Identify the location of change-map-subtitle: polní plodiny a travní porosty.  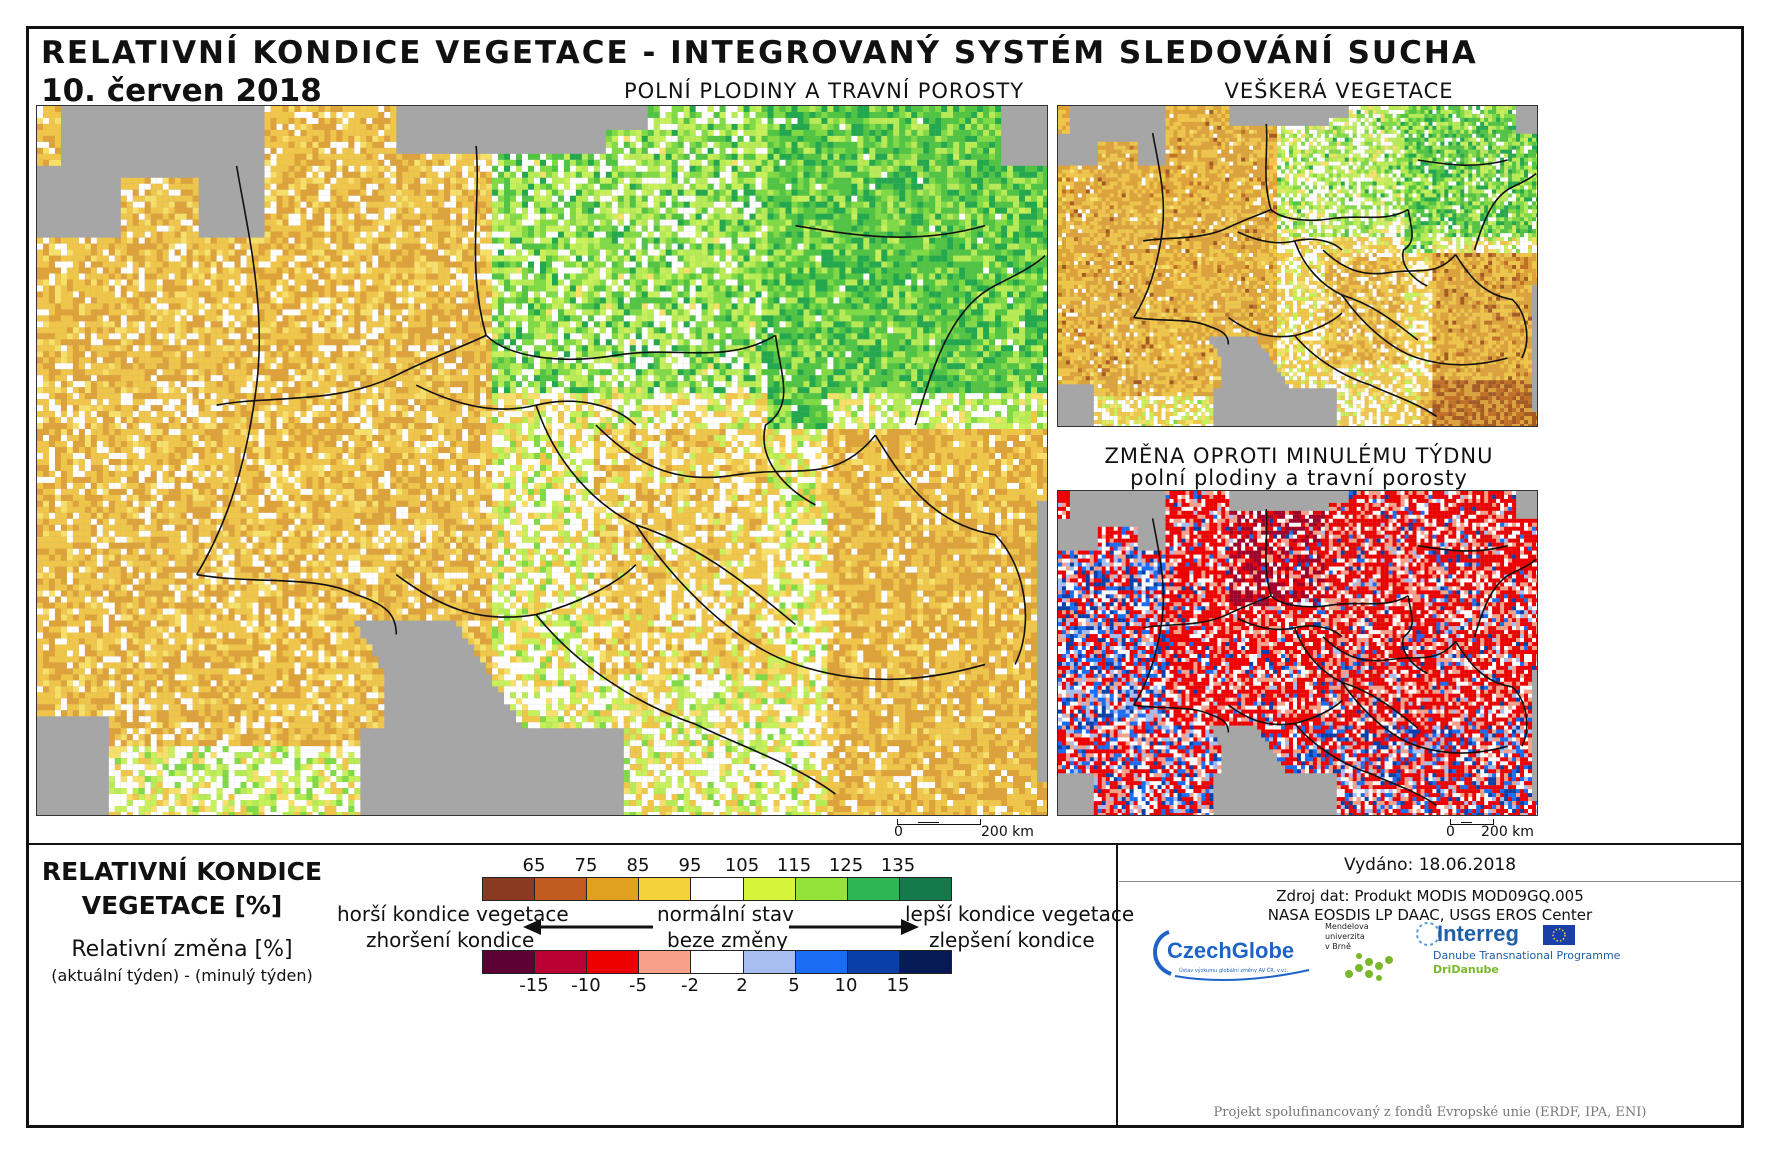
(1299, 478).